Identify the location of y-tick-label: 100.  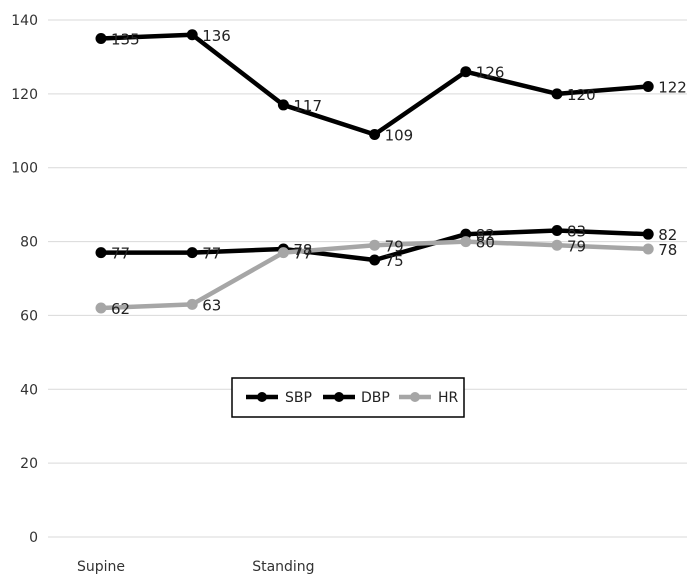
(24, 169).